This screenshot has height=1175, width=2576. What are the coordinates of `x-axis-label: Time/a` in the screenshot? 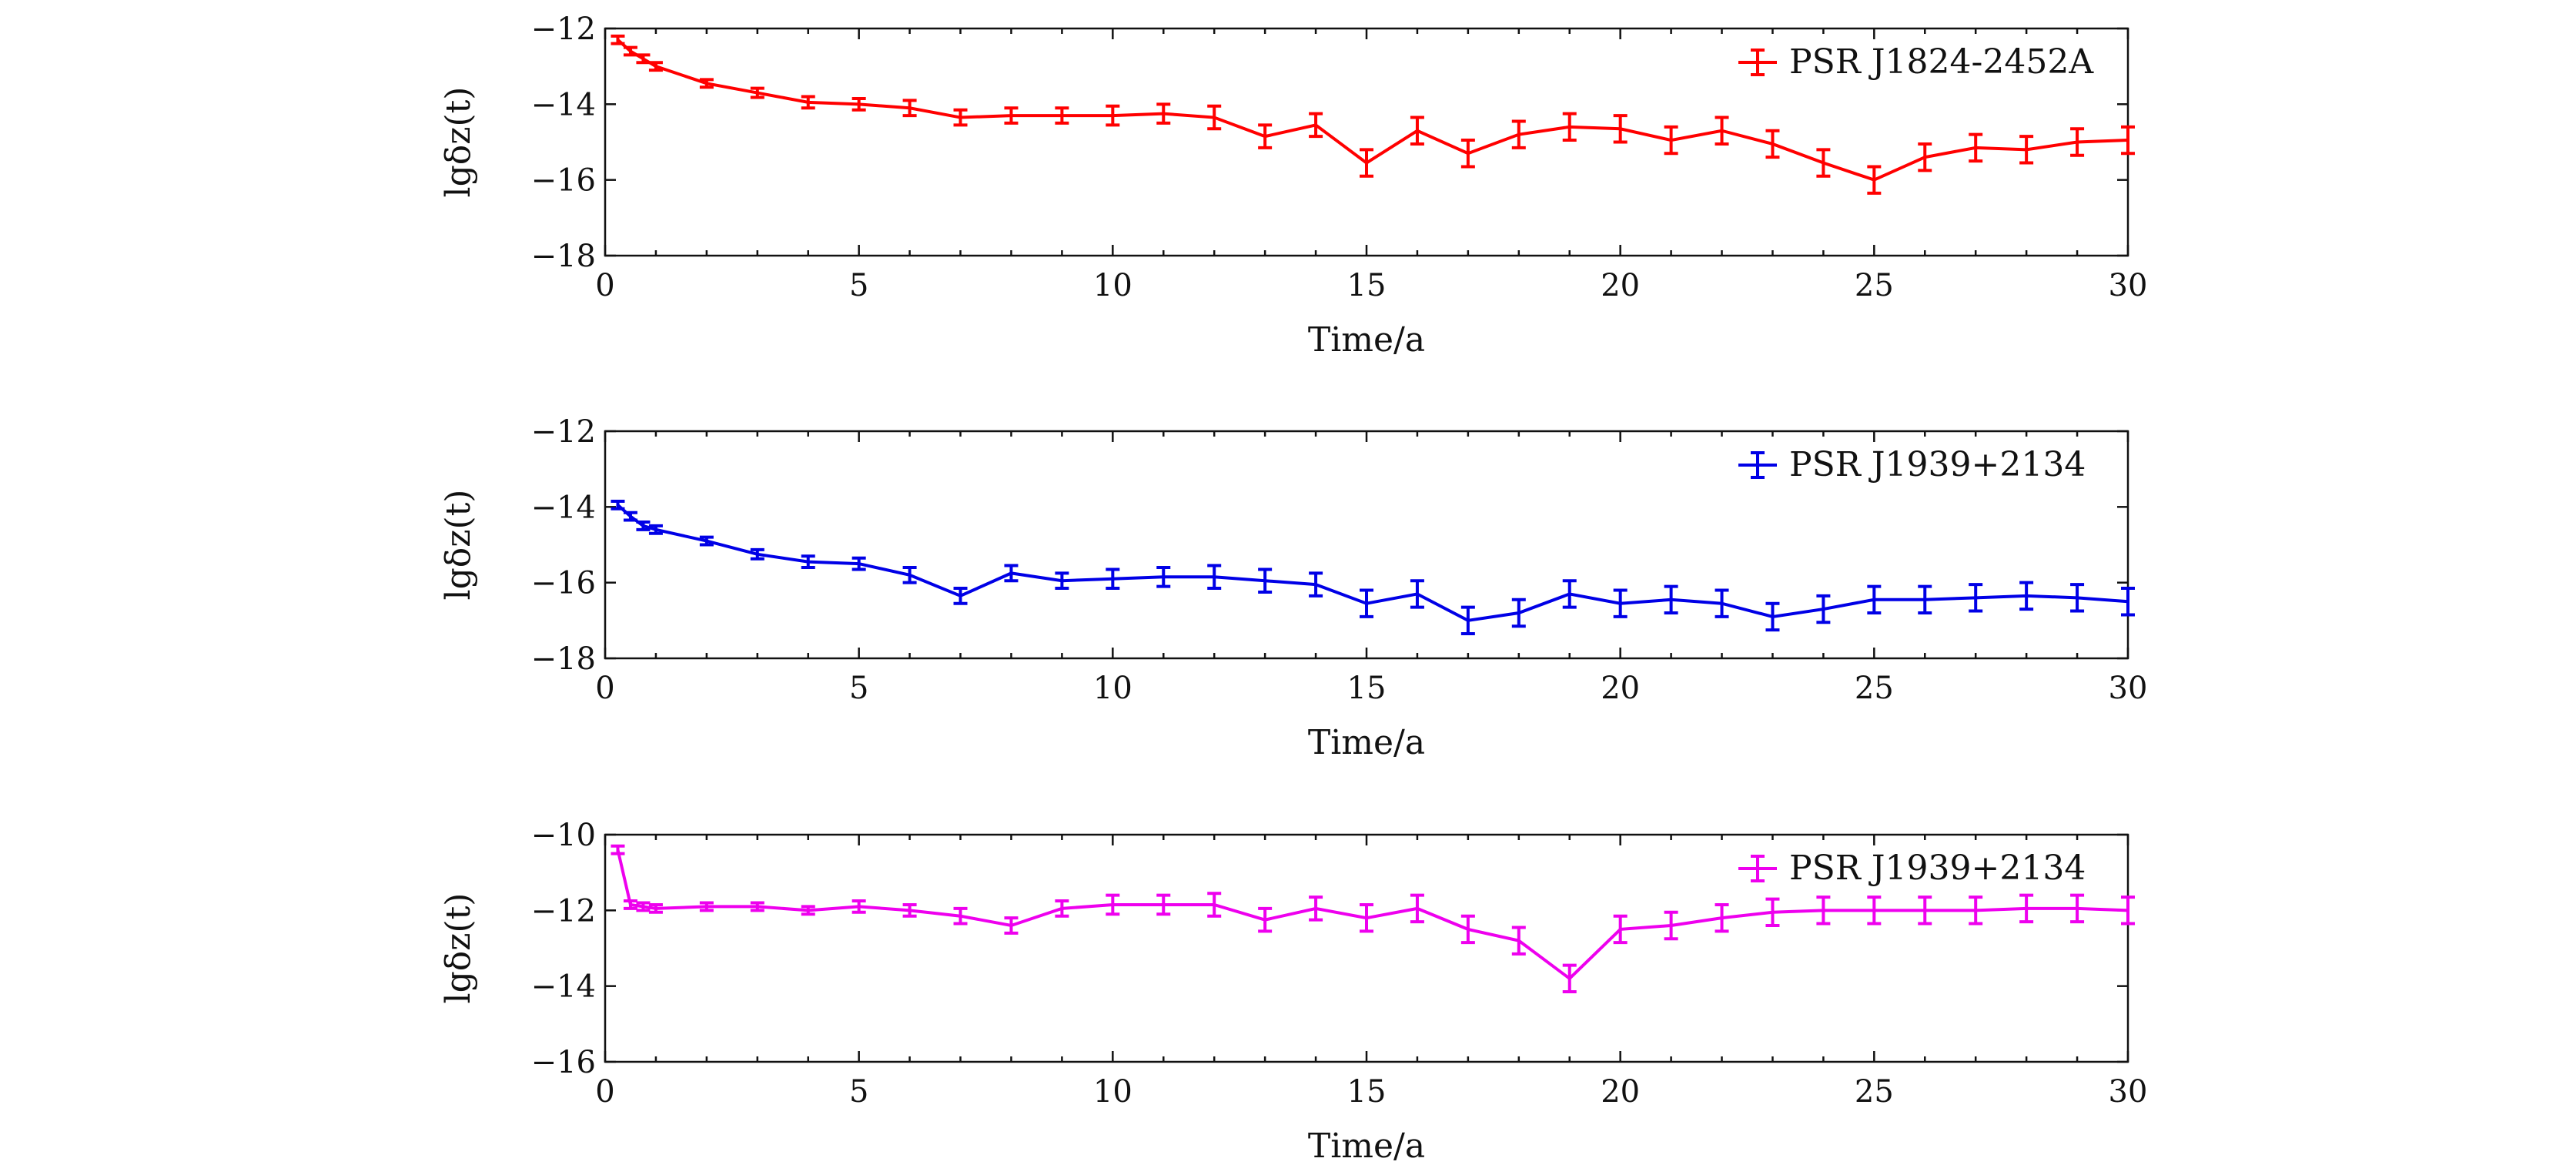 It's located at (1367, 340).